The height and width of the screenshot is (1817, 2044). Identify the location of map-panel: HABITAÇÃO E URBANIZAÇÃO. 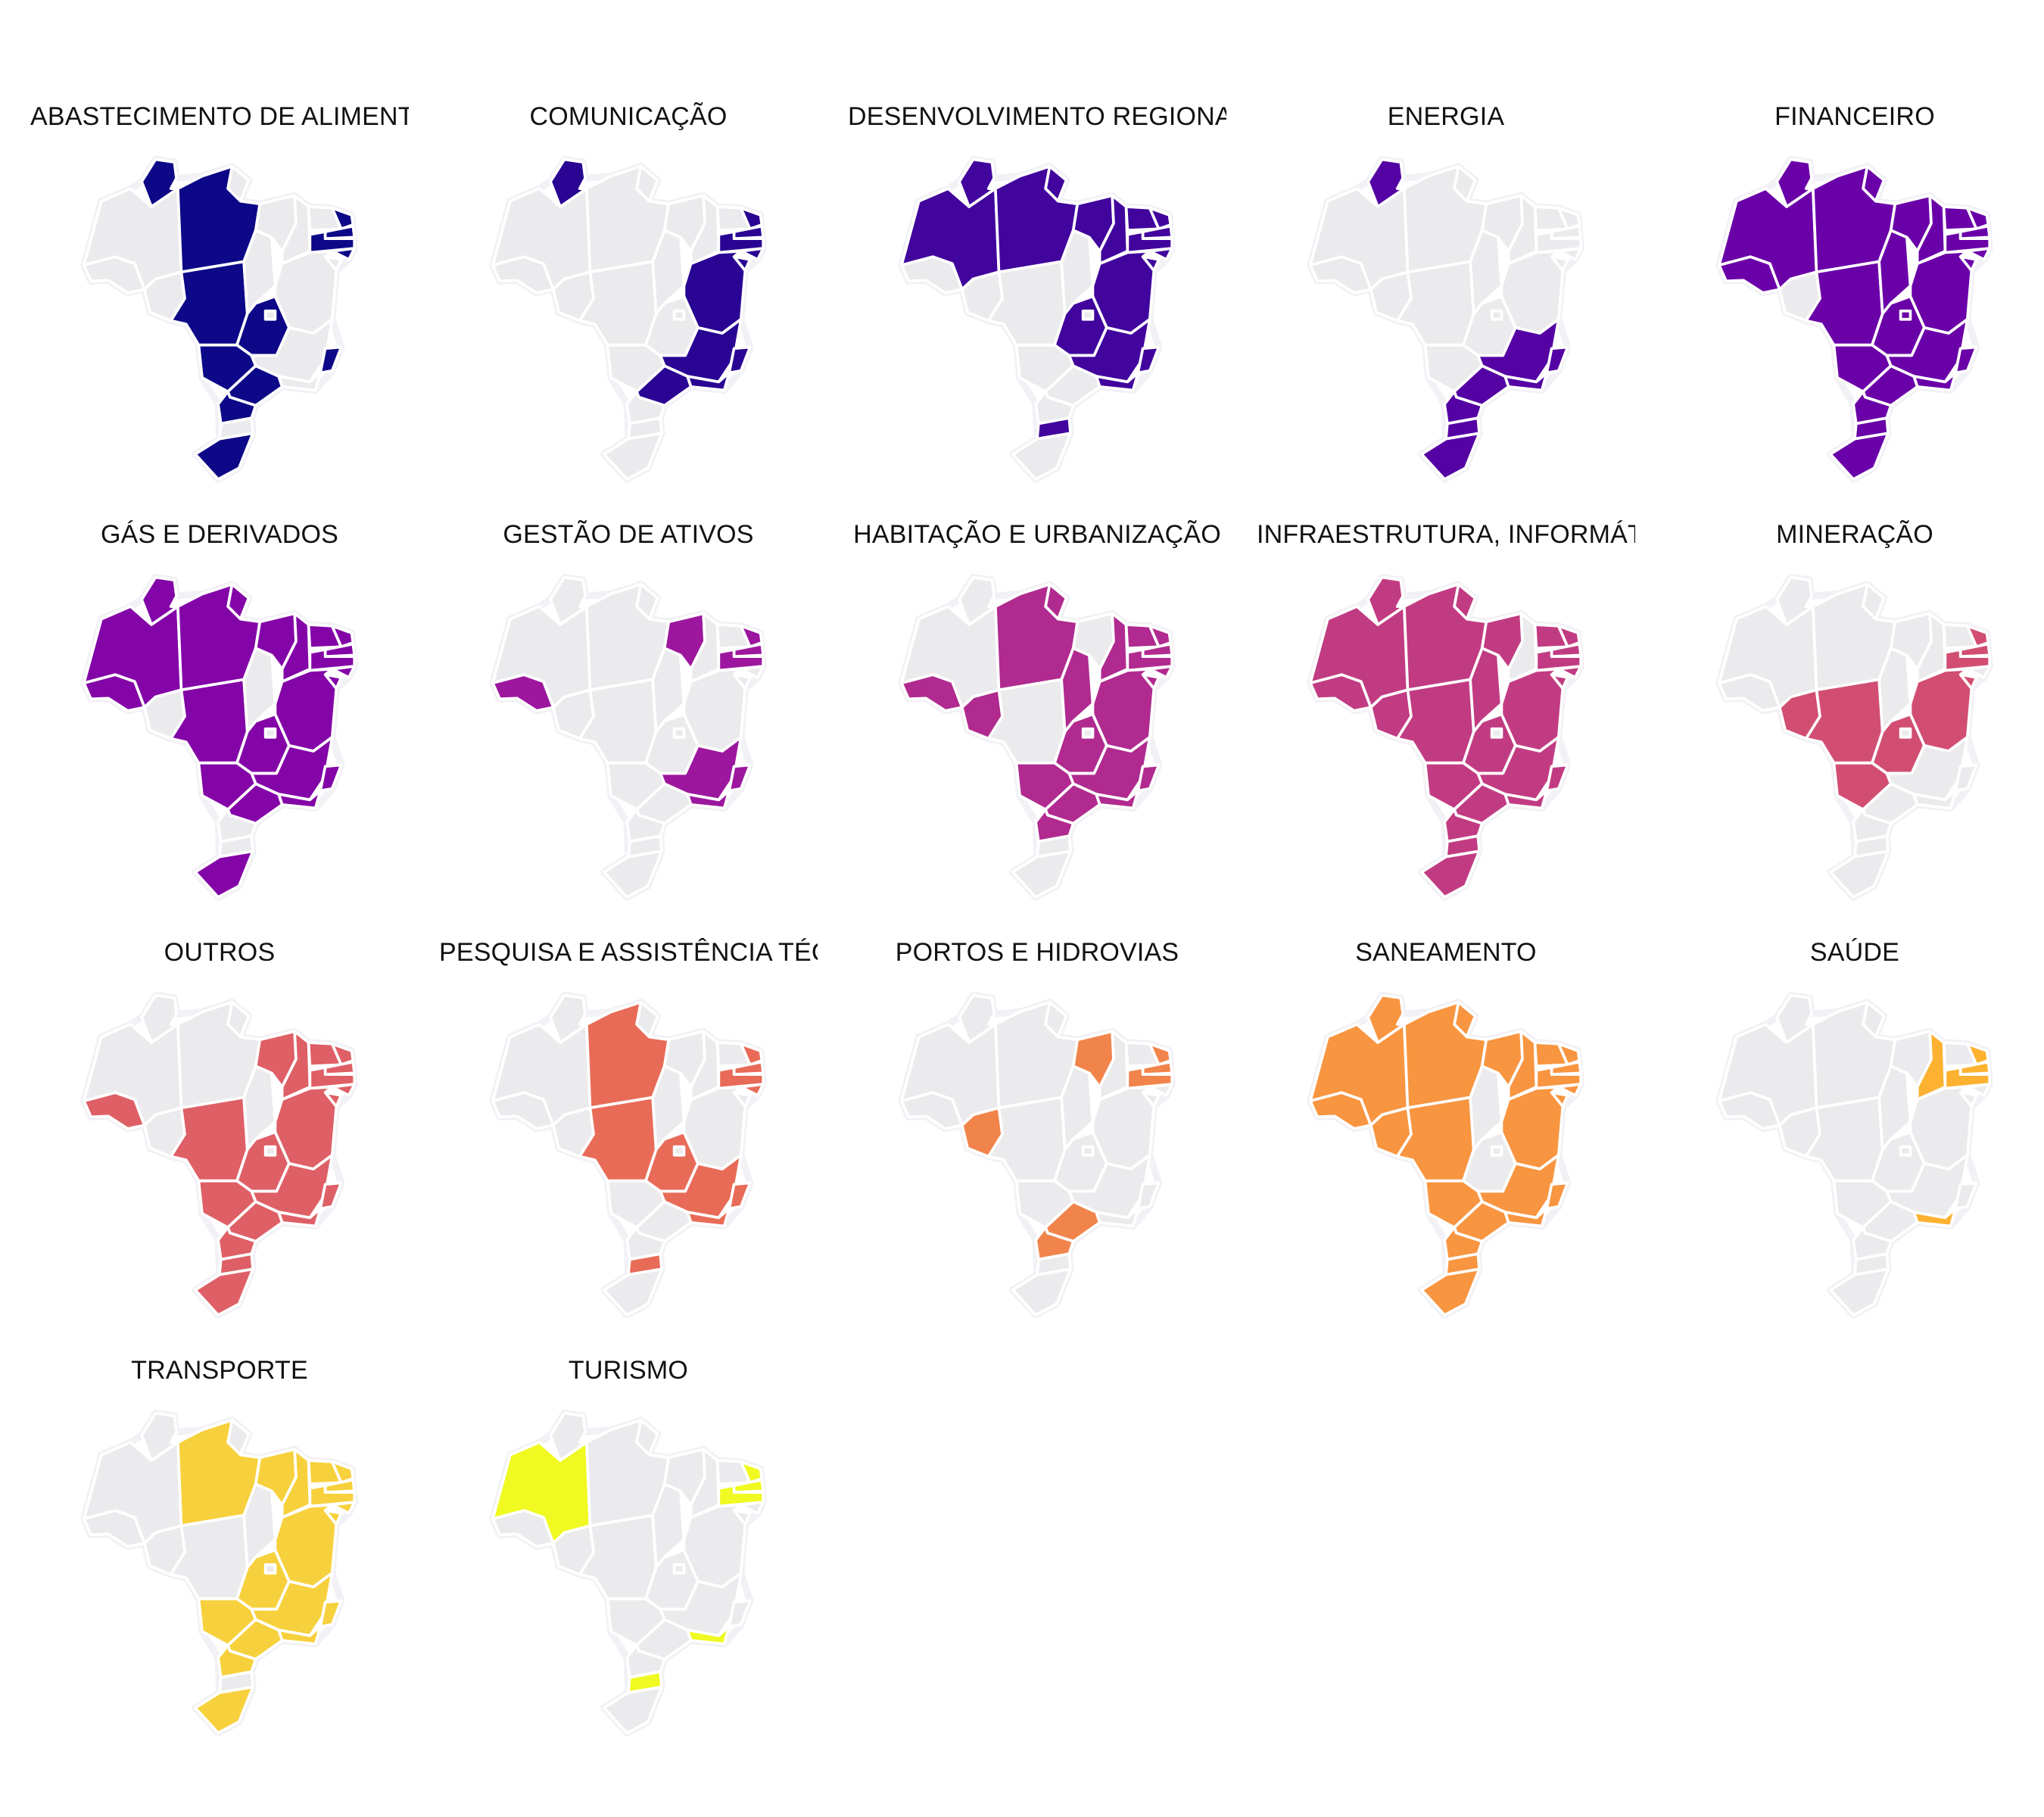
(1037, 708).